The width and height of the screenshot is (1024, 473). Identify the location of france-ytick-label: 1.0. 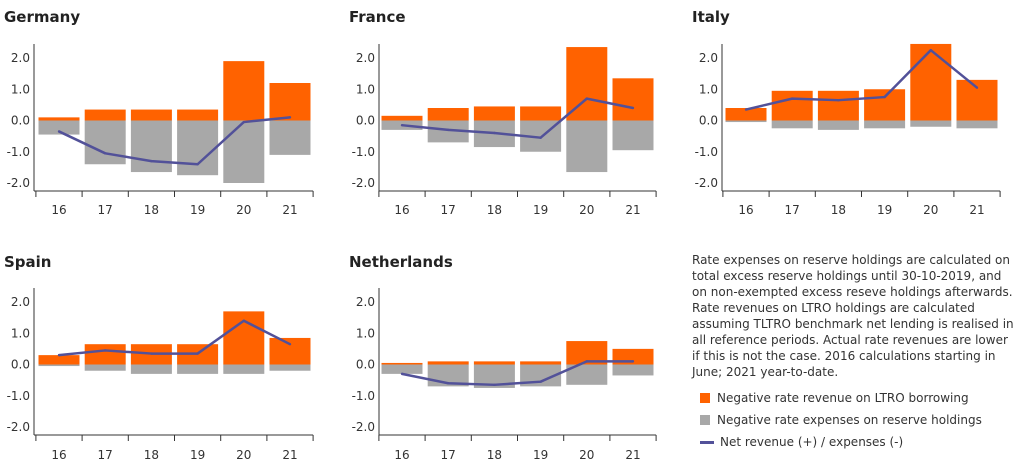
(365, 89).